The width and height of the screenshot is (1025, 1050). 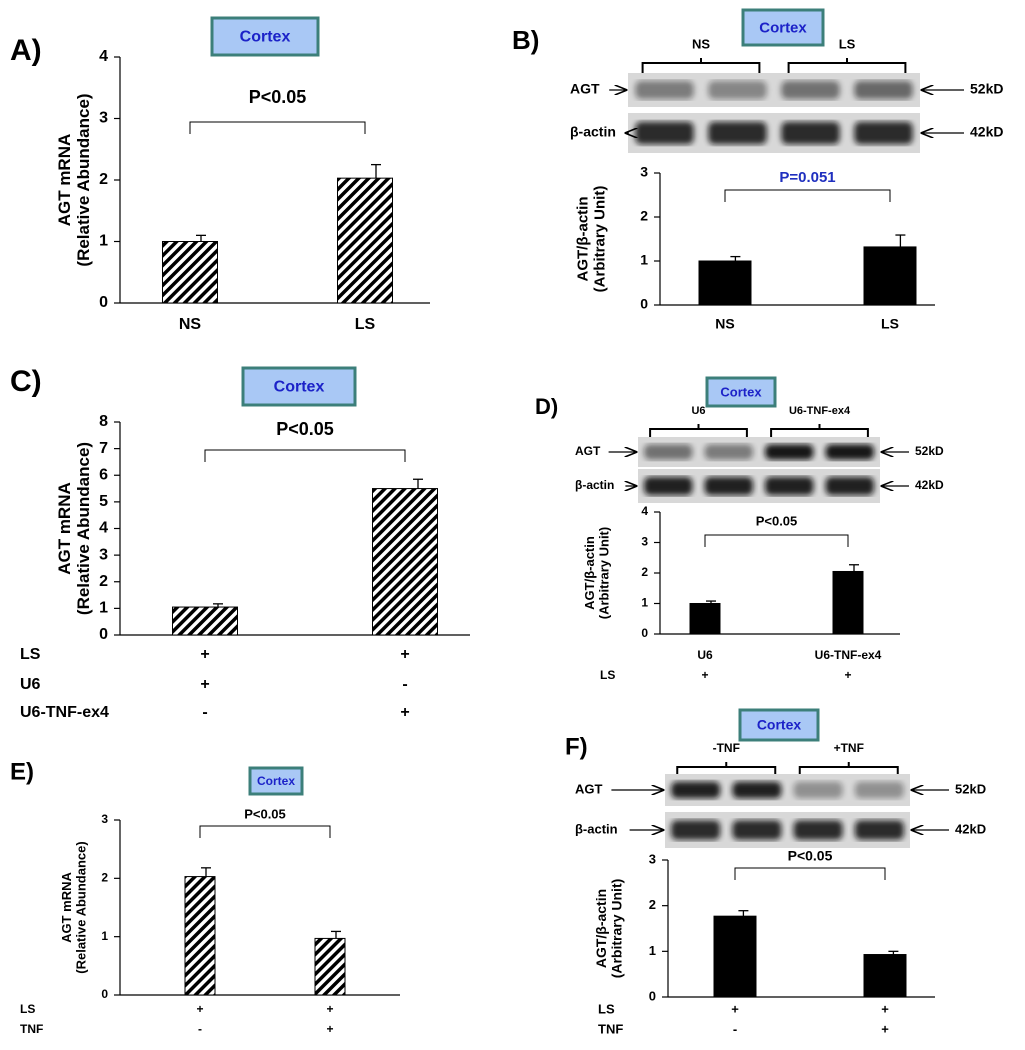 I want to click on band-size: 42kD, so click(x=986, y=132).